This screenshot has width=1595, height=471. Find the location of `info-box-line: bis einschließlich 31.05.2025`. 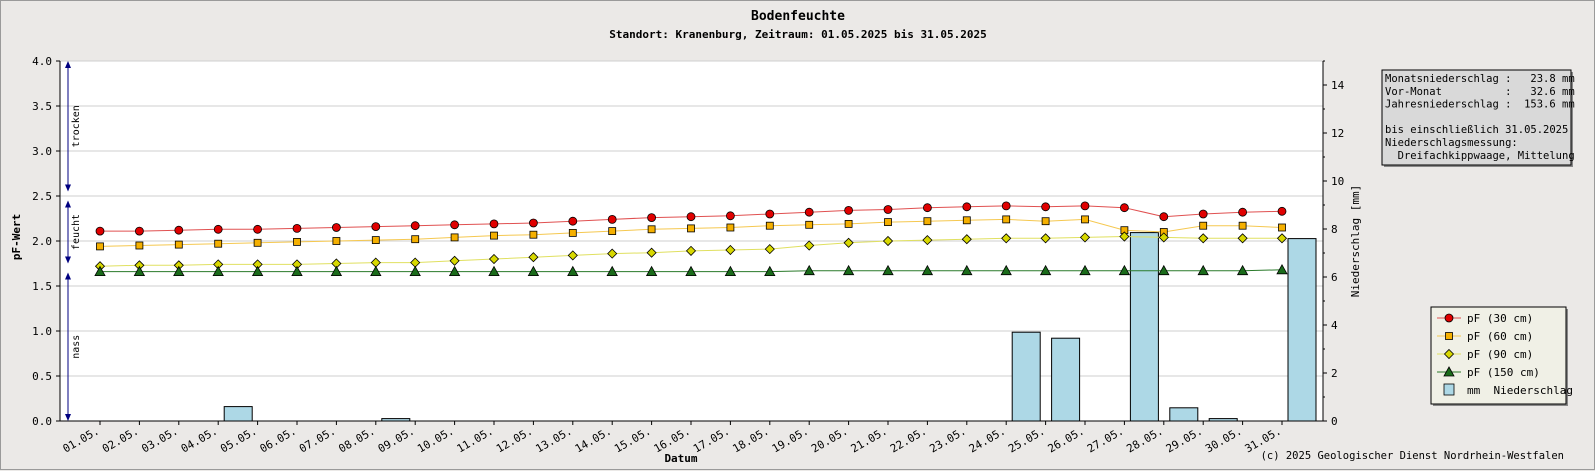

info-box-line: bis einschließlich 31.05.2025 is located at coordinates (1476, 130).